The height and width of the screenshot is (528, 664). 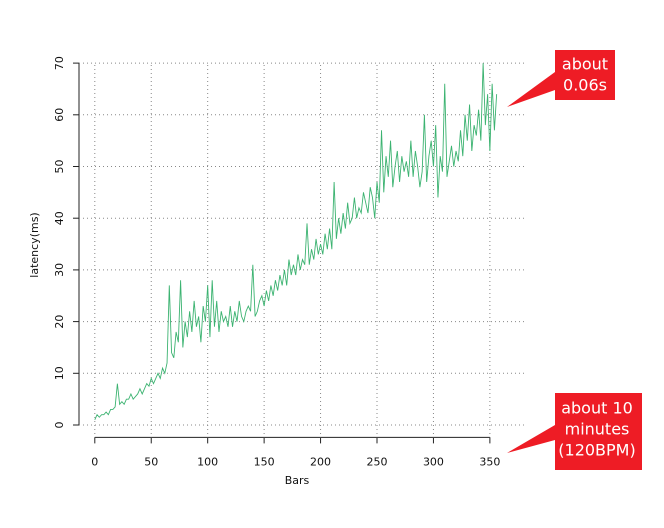 What do you see at coordinates (207, 461) in the screenshot?
I see `x-tick-label: 100` at bounding box center [207, 461].